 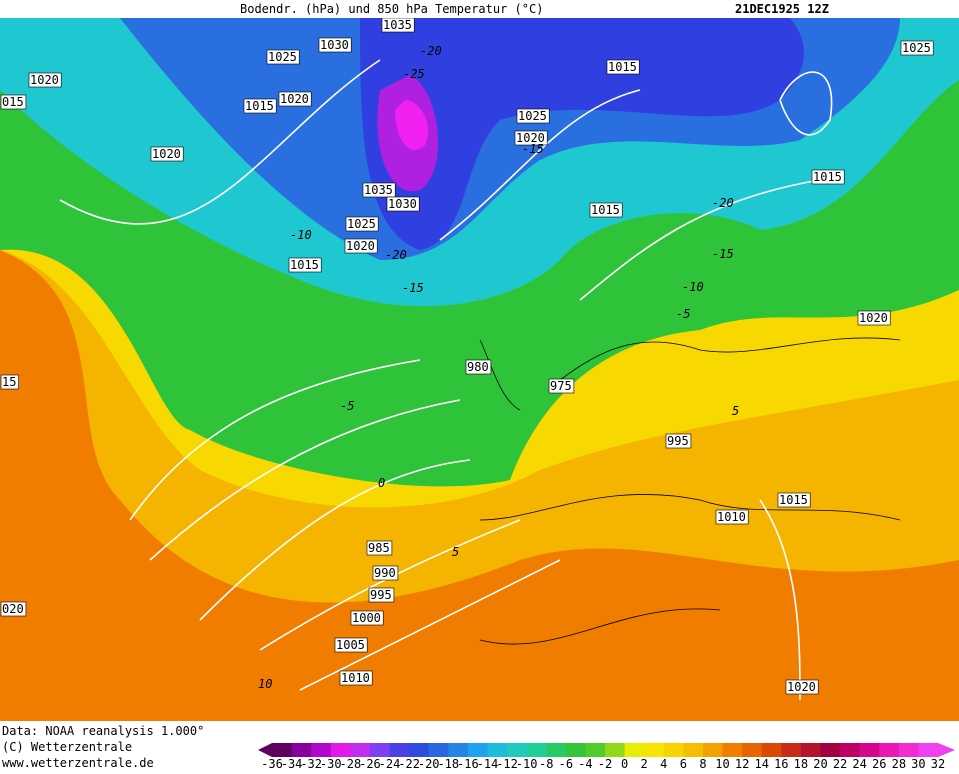 What do you see at coordinates (742, 763) in the screenshot?
I see `scale-label: 12` at bounding box center [742, 763].